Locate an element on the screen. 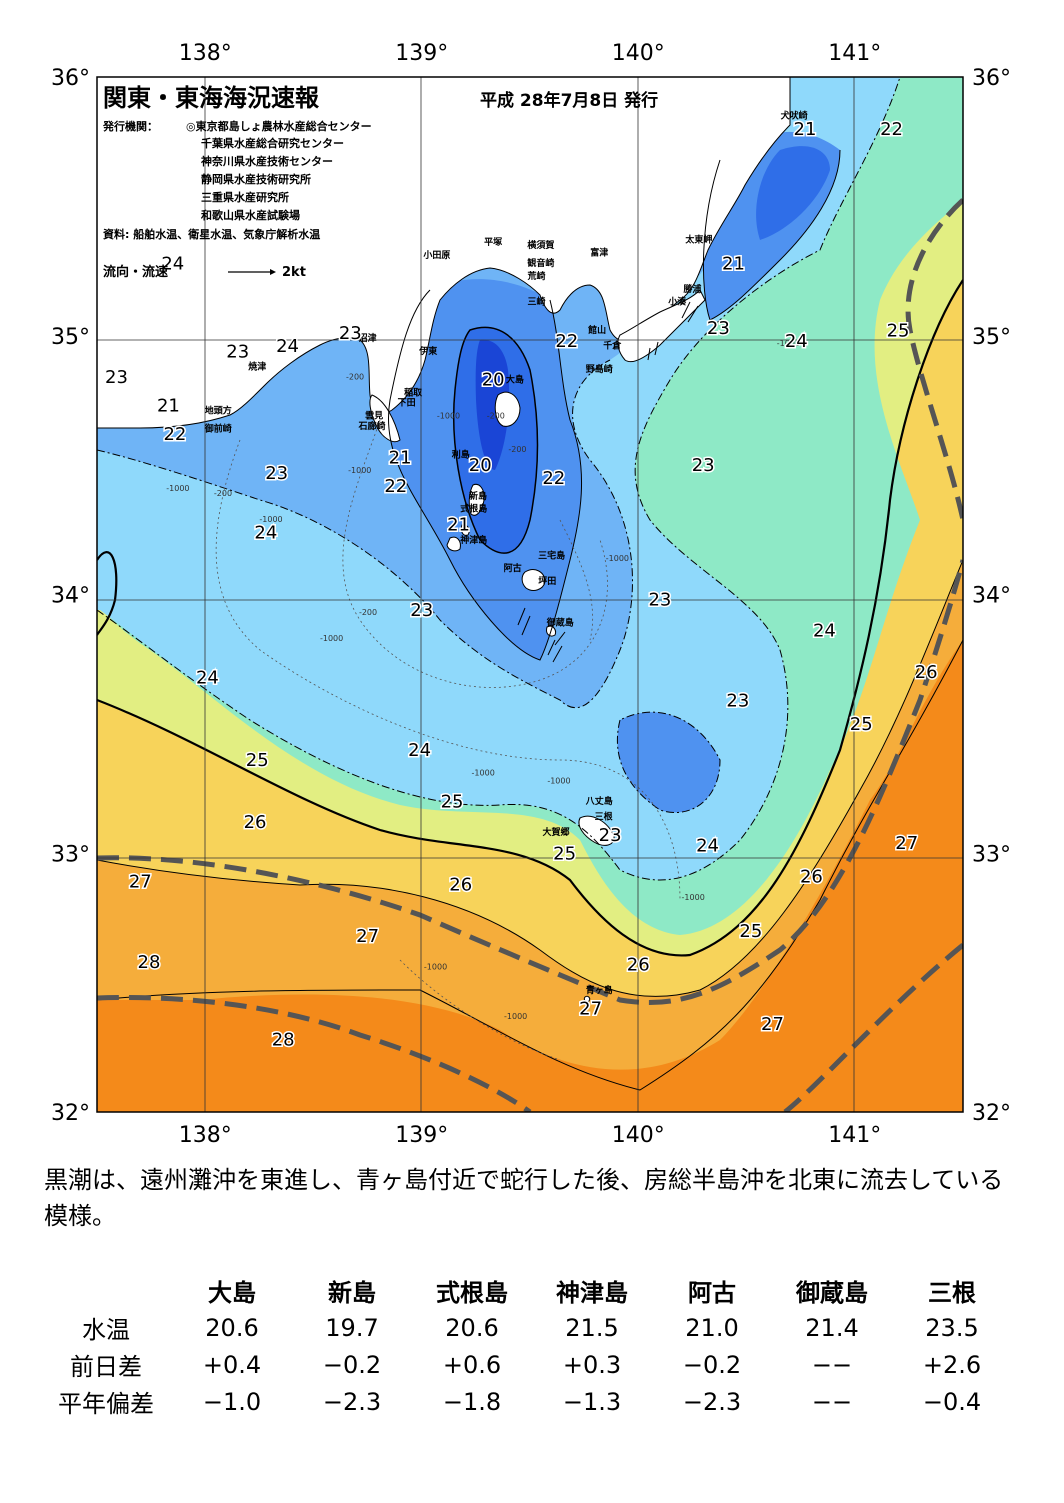 This screenshot has width=1064, height=1503. place-label: 御蔵島 is located at coordinates (560, 623).